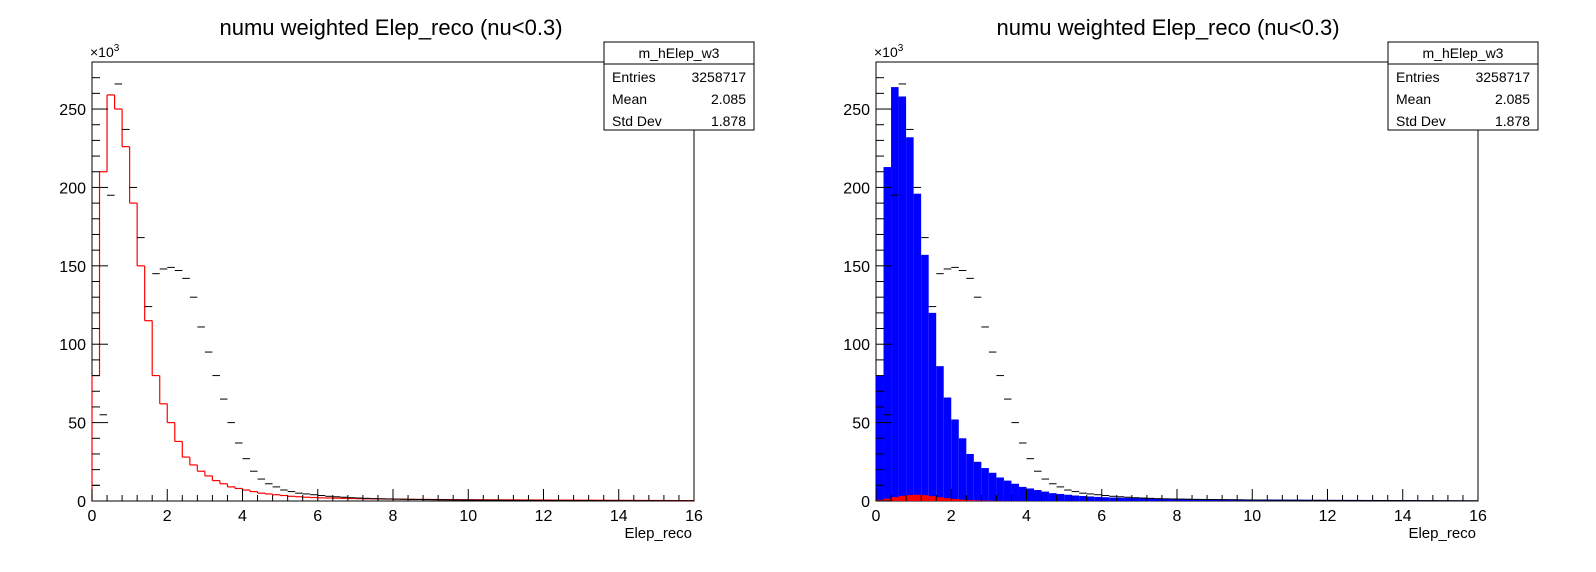 The width and height of the screenshot is (1596, 572). Describe the element at coordinates (1101, 516) in the screenshot. I see `x-tick-label: 6` at that location.